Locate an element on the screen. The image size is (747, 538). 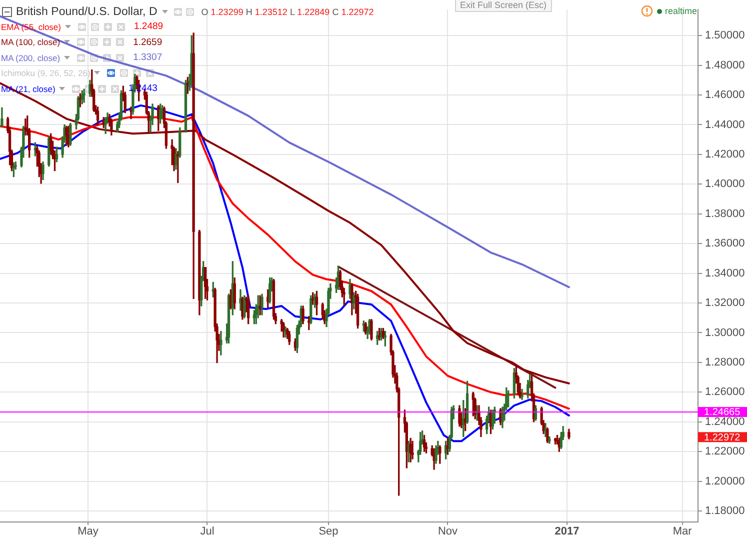
y-tick-label: 1.48000 is located at coordinates (725, 65).